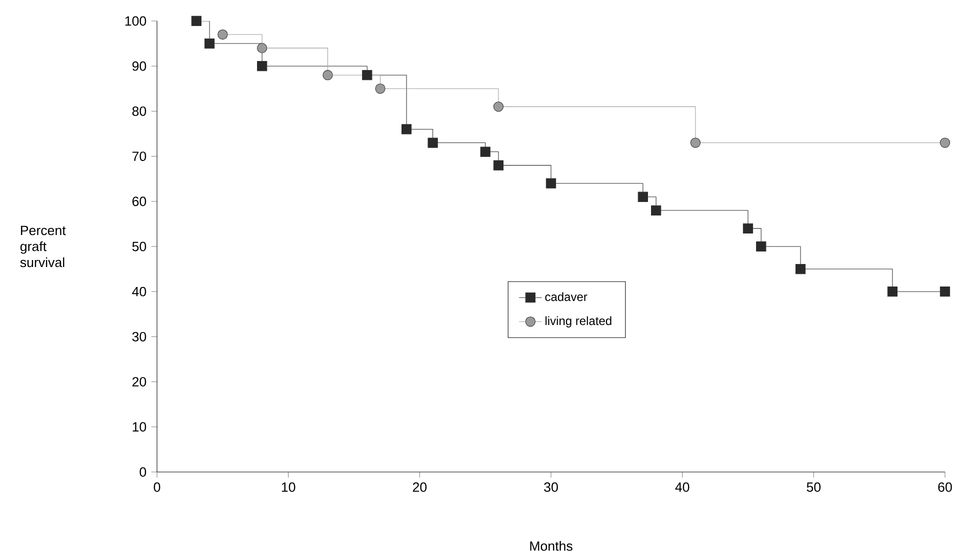 This screenshot has height=552, width=957. Describe the element at coordinates (139, 381) in the screenshot. I see `y-tick-label: 20` at that location.